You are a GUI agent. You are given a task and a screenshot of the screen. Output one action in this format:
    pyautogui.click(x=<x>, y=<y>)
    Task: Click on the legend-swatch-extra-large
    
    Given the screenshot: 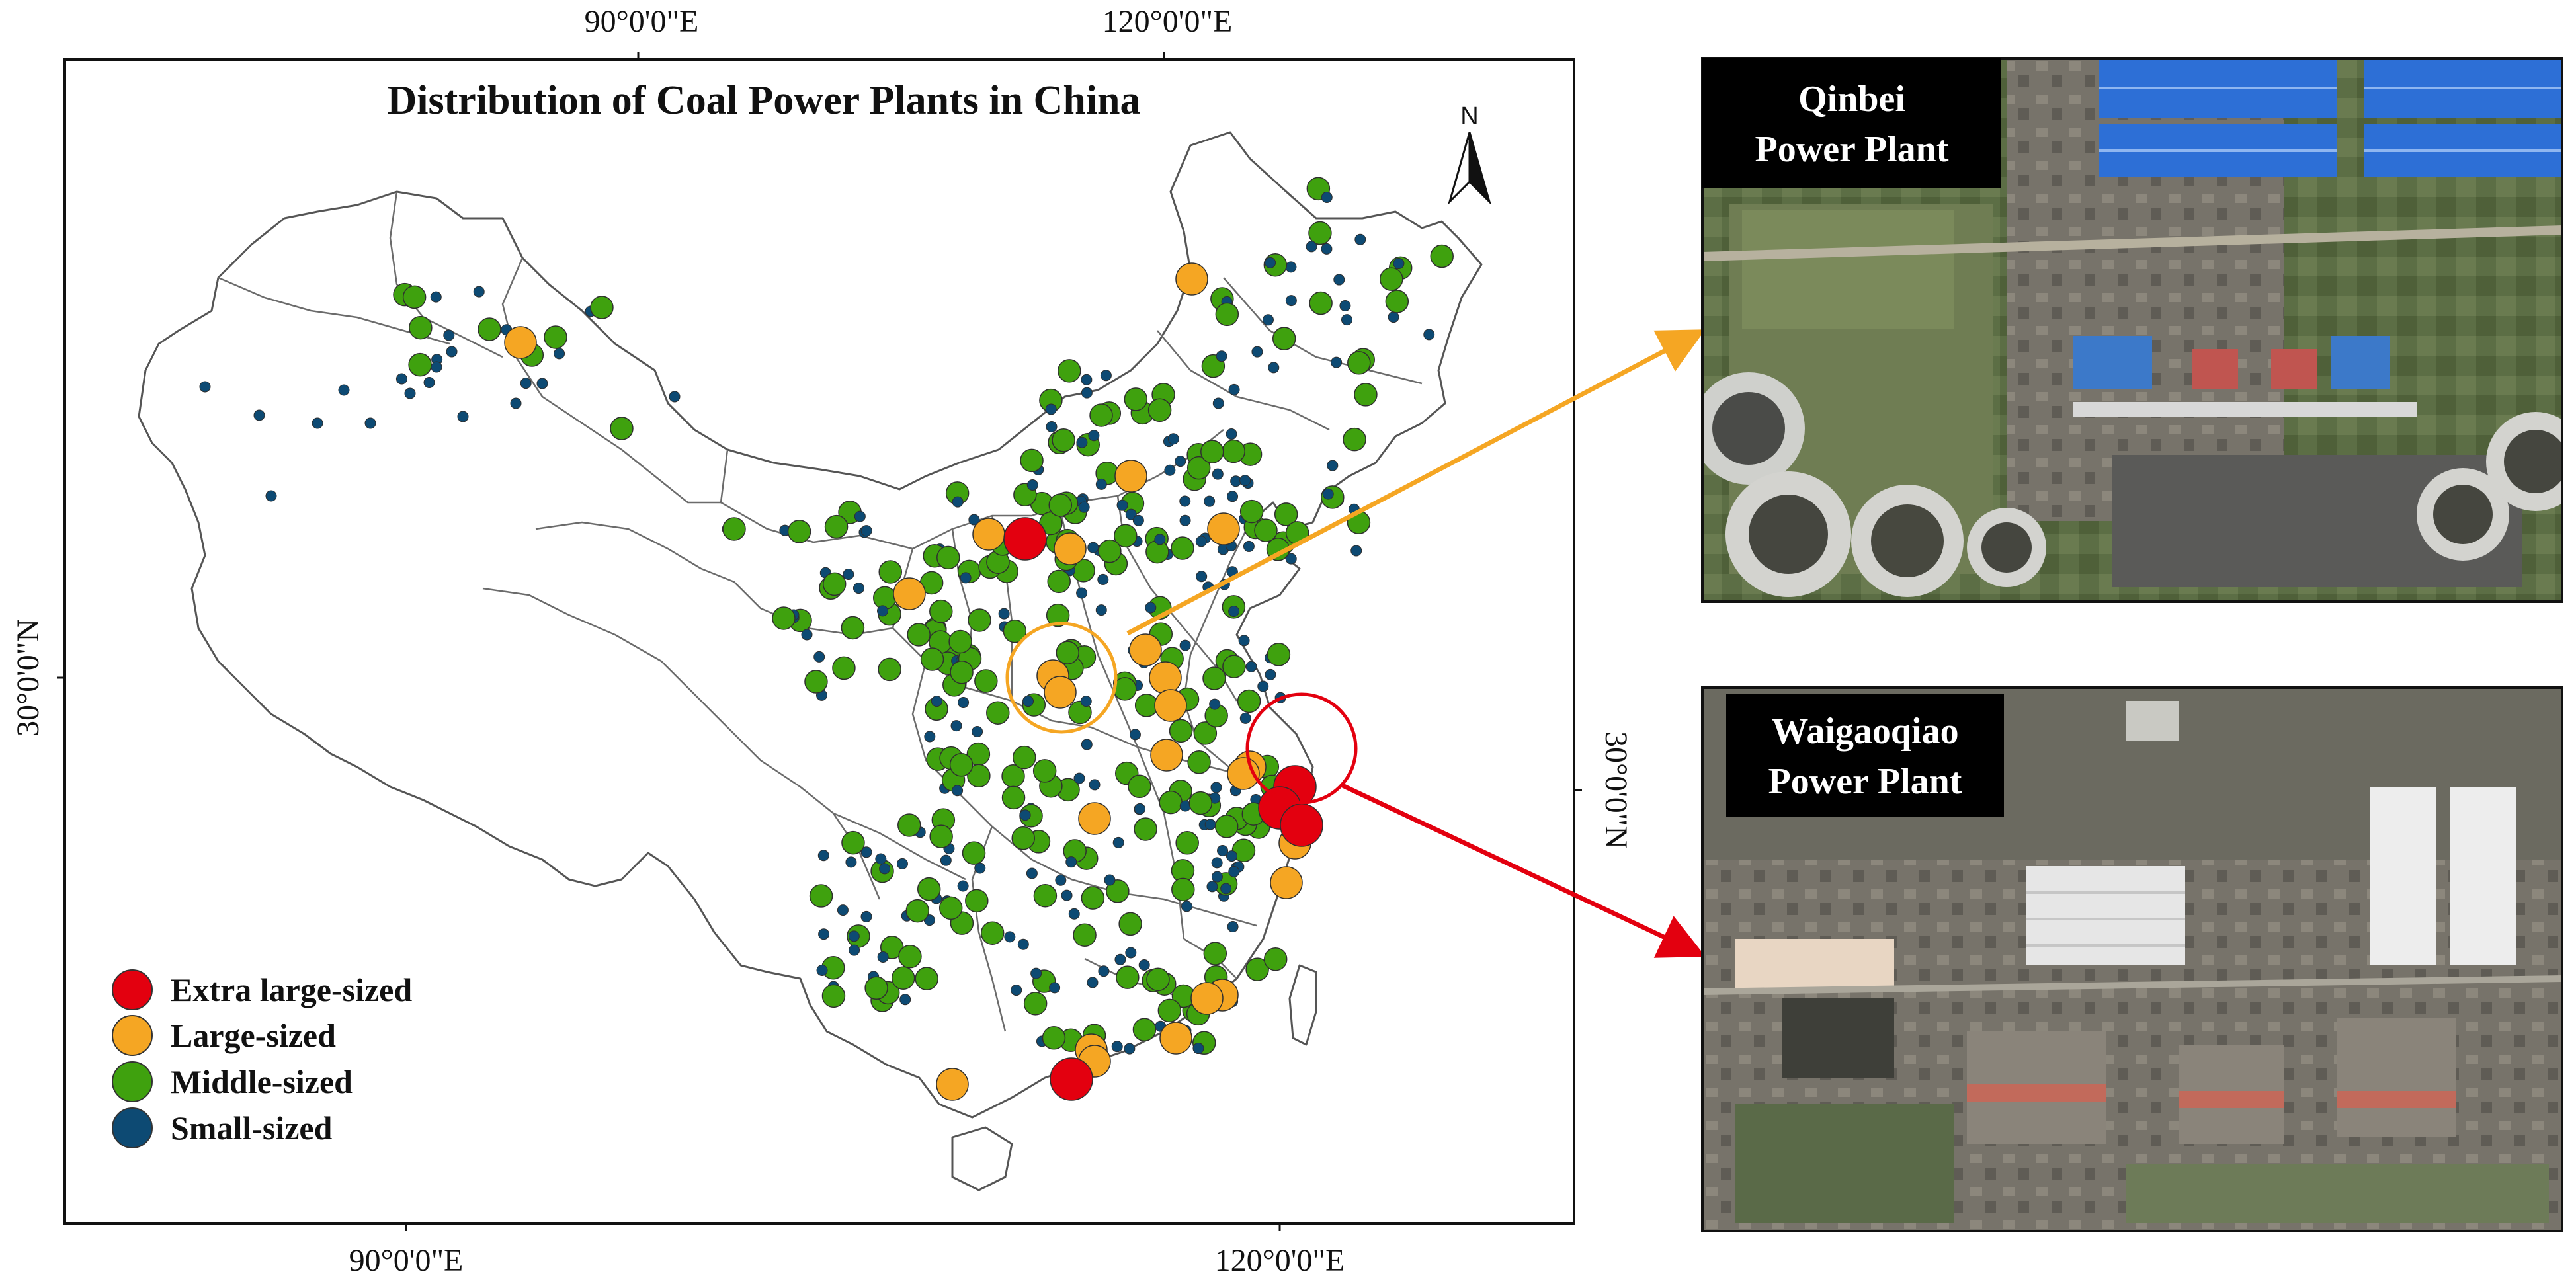 What is the action you would take?
    pyautogui.click(x=132, y=990)
    